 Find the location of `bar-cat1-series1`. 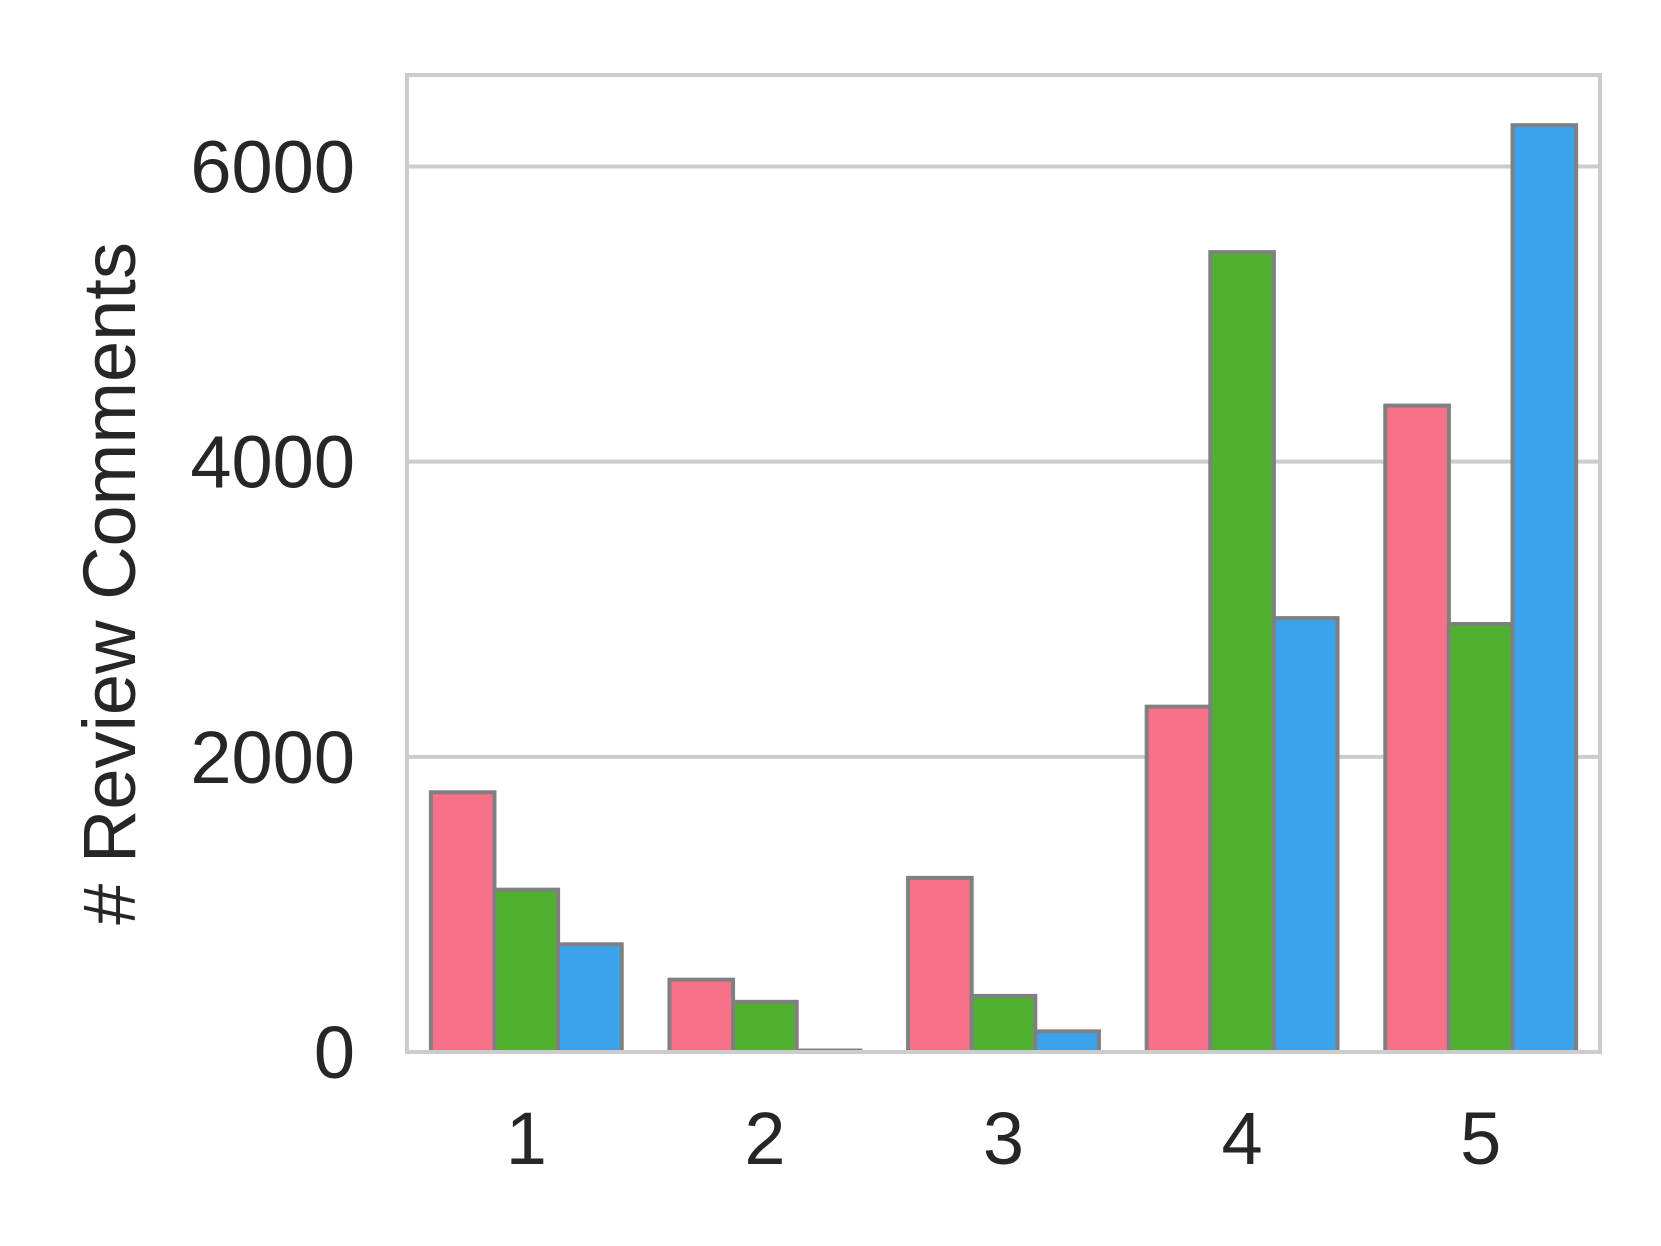

bar-cat1-series1 is located at coordinates (462, 922).